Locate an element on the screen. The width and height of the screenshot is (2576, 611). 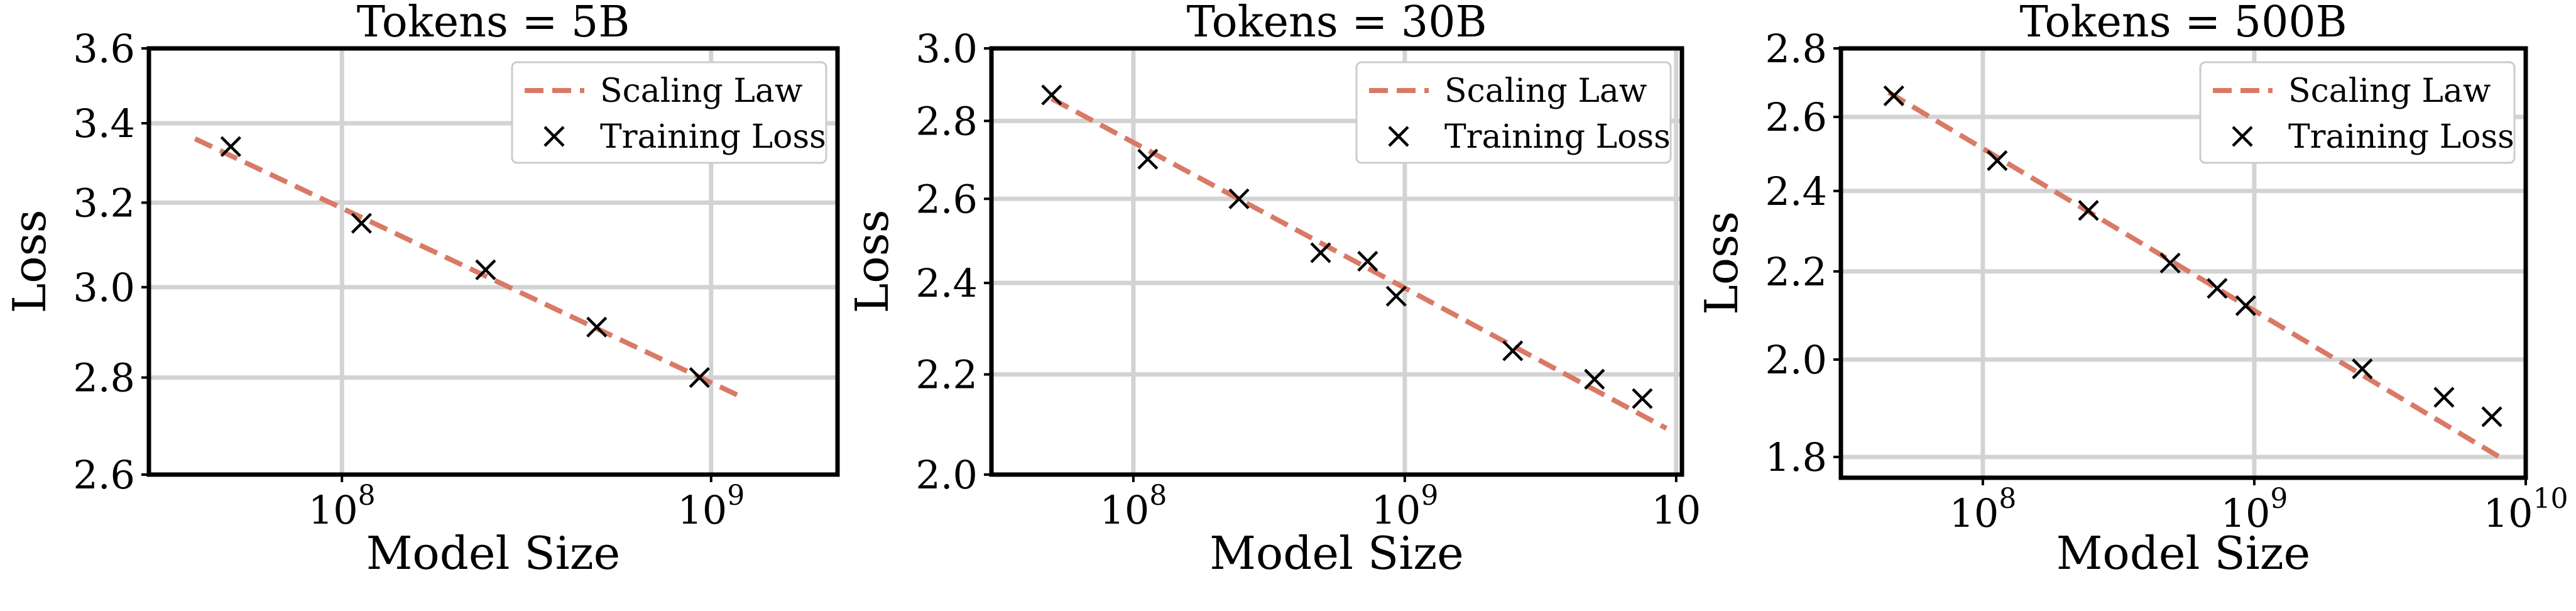
x-tick-label: 10 is located at coordinates (1676, 510).